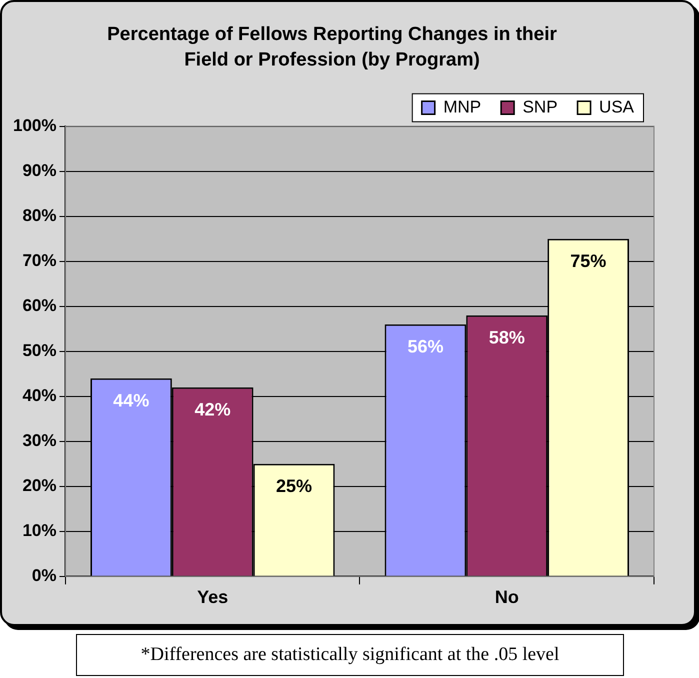 The image size is (699, 678). What do you see at coordinates (39, 216) in the screenshot?
I see `y-tick-label: 80%` at bounding box center [39, 216].